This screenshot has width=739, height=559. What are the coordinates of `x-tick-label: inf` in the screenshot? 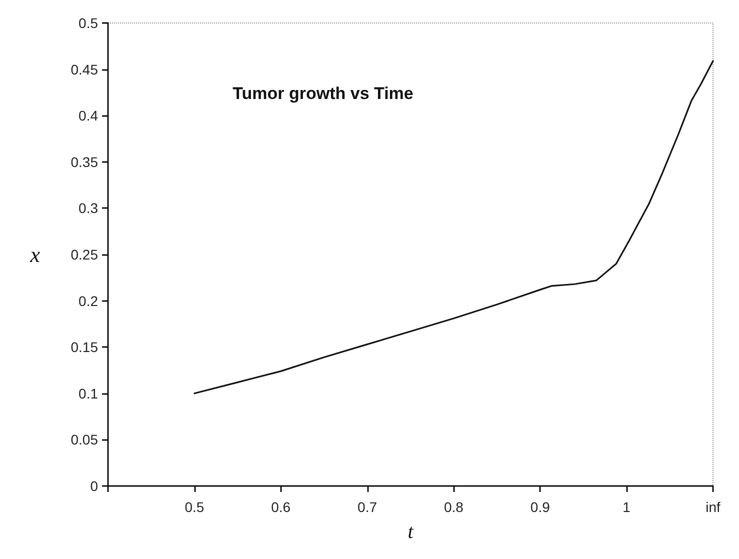 It's located at (713, 507).